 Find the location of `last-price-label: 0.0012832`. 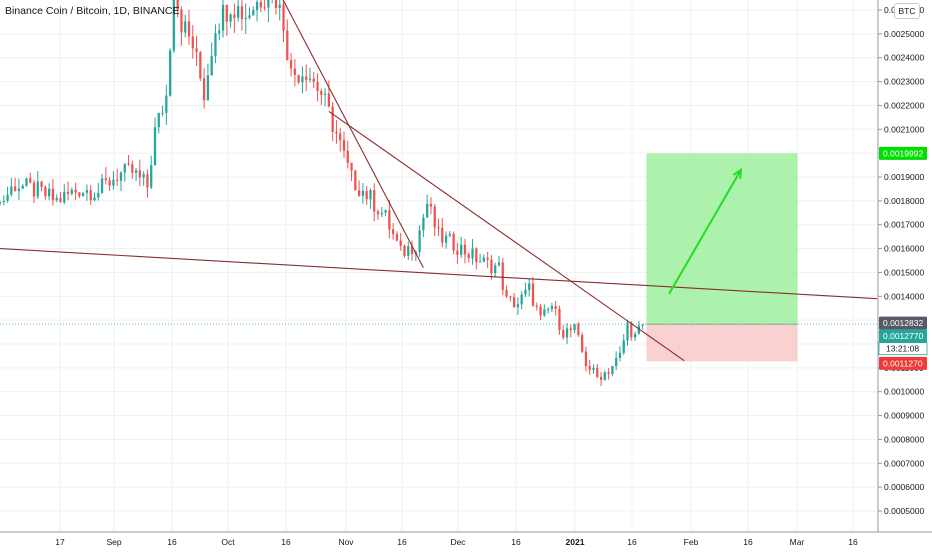

last-price-label: 0.0012832 is located at coordinates (903, 323).